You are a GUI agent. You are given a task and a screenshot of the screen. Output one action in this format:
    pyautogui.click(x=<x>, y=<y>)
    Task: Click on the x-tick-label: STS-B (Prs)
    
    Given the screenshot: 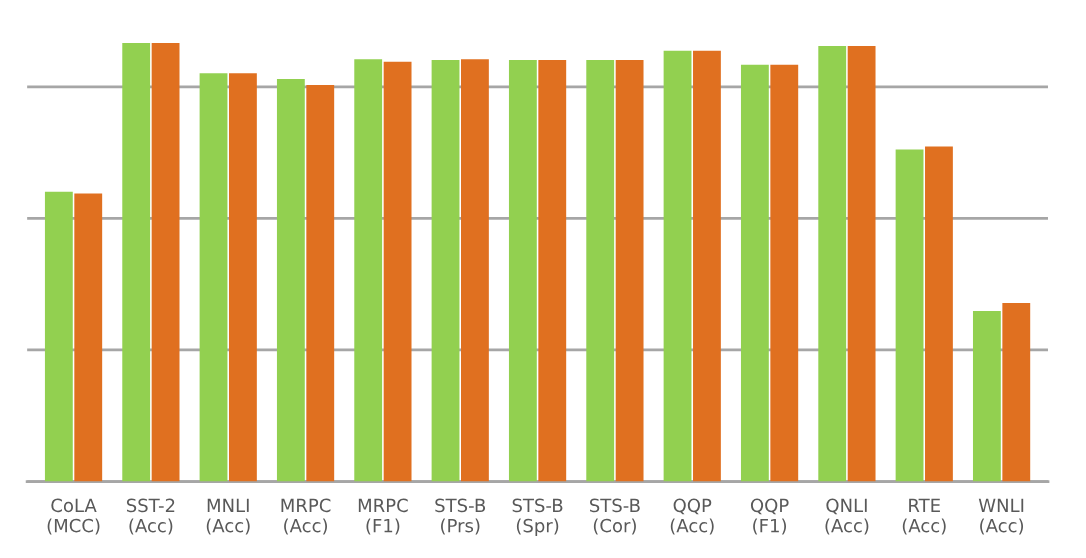 What is the action you would take?
    pyautogui.click(x=460, y=516)
    